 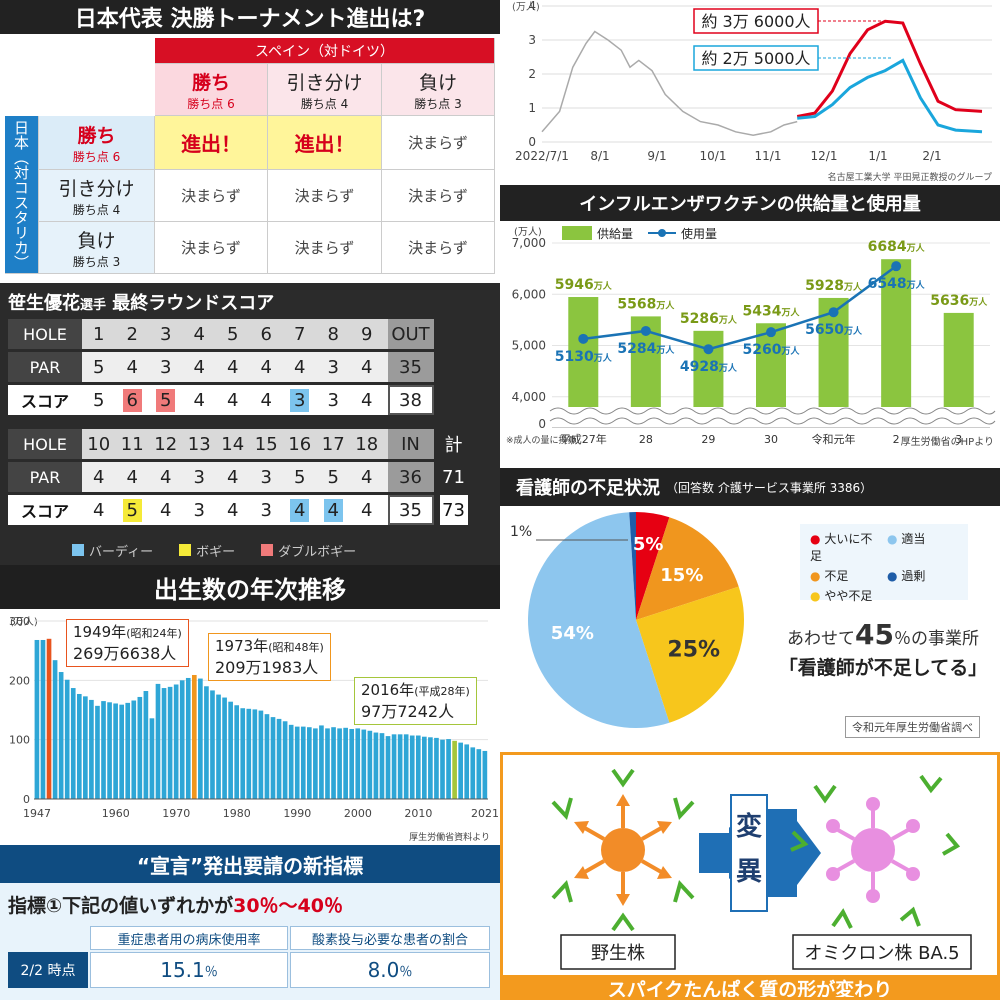 What do you see at coordinates (936, 639) in the screenshot?
I see `summary-c: ％の事業所` at bounding box center [936, 639].